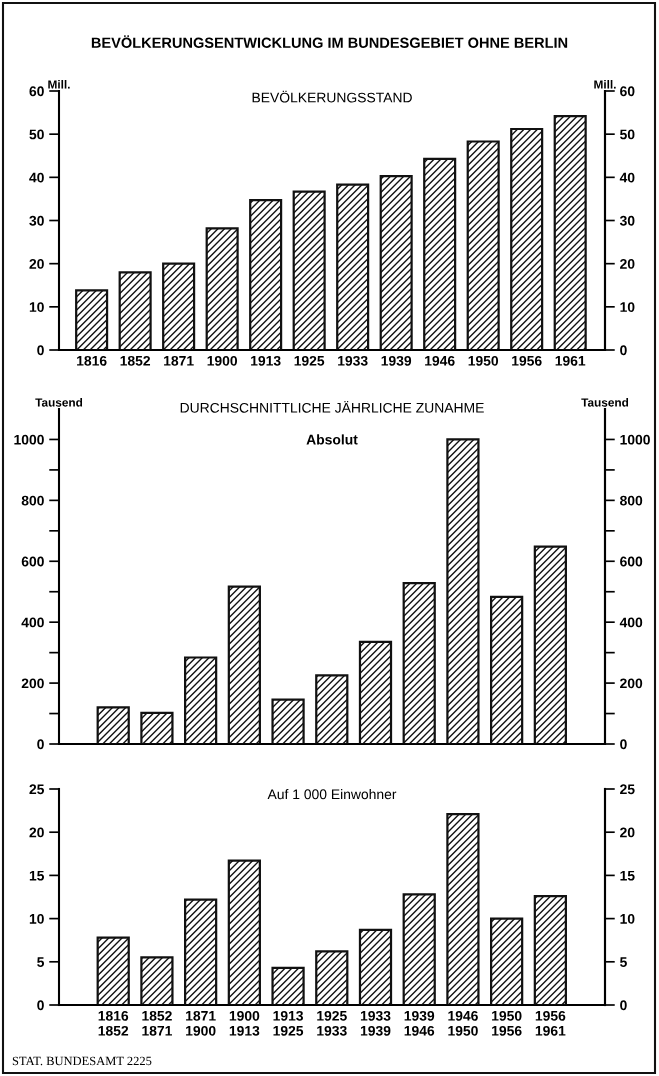  I want to click on chart-title: Auf 1 000 Einwohner, so click(332, 794).